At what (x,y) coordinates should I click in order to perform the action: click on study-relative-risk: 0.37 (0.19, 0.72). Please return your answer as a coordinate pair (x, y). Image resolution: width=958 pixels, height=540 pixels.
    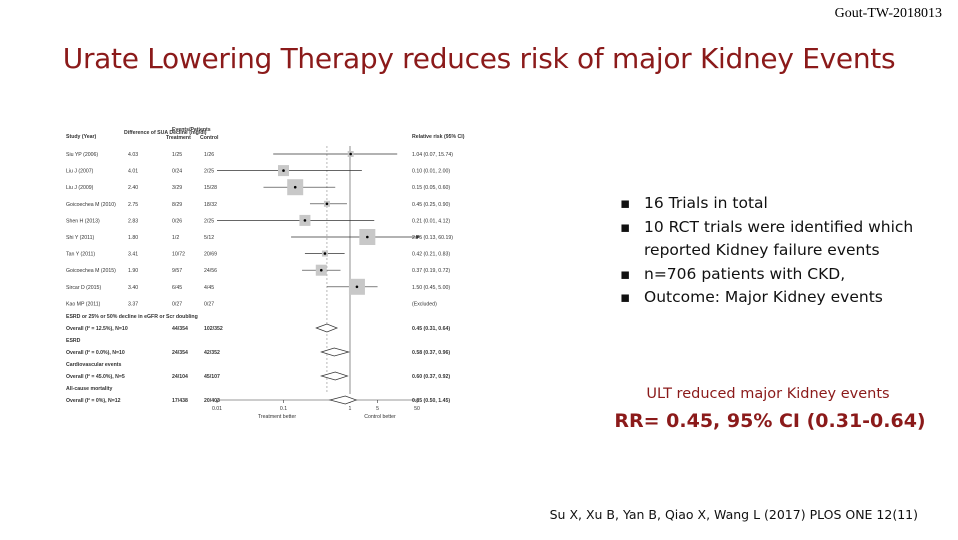
    Looking at the image, I should click on (431, 271).